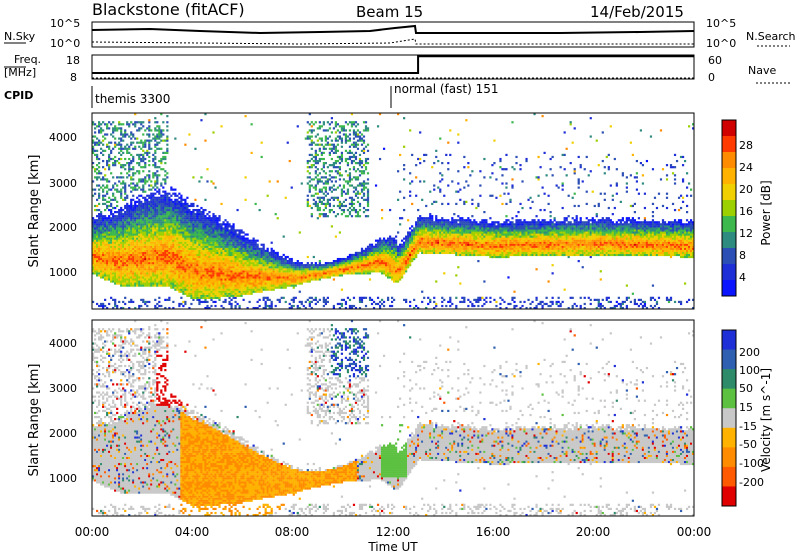 The image size is (800, 554). I want to click on noise-sky-label: N.Sky, so click(20, 36).